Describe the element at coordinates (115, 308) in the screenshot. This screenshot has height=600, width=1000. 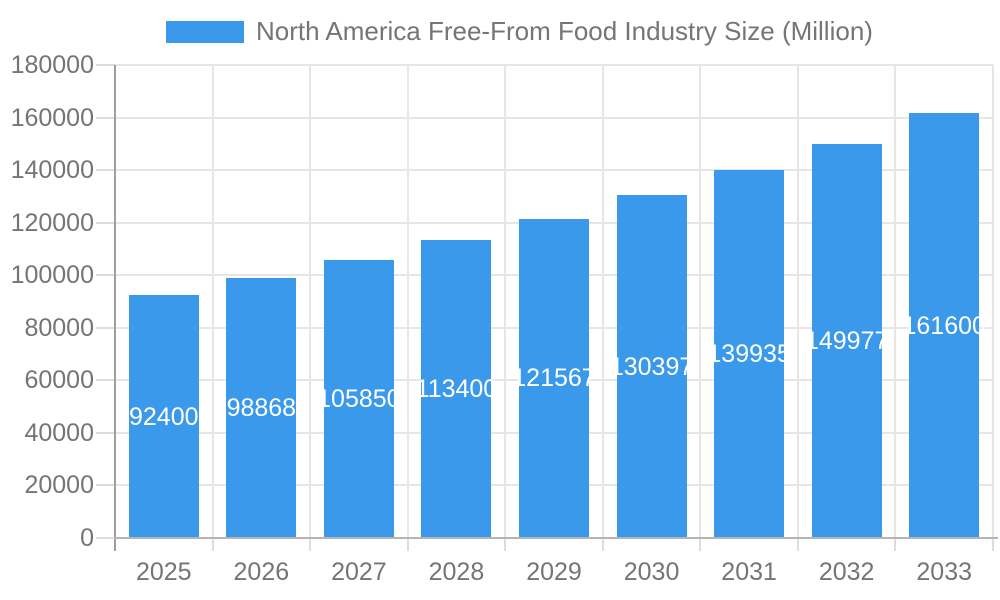
I see `y-axis-line` at that location.